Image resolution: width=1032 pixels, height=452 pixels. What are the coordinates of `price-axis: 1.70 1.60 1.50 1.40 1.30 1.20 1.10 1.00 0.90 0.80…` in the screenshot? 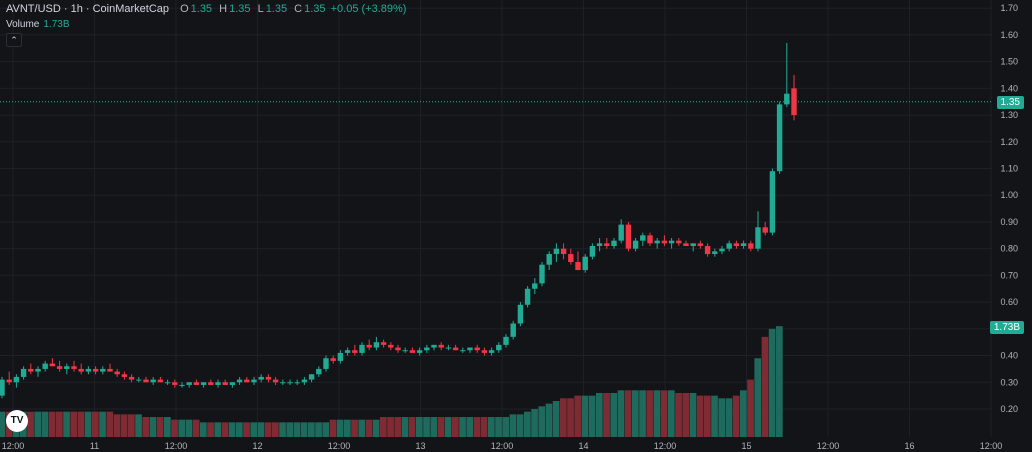 It's located at (1009, 208).